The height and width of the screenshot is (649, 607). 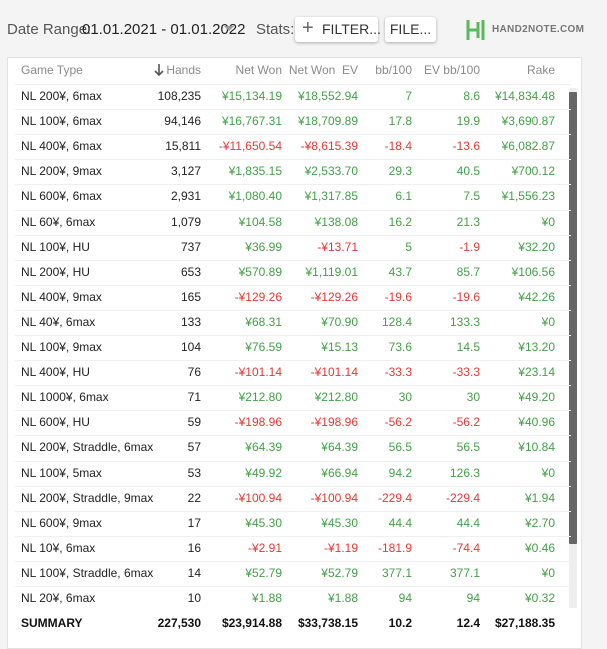 What do you see at coordinates (263, 572) in the screenshot?
I see `table-cell: ¥52.79` at bounding box center [263, 572].